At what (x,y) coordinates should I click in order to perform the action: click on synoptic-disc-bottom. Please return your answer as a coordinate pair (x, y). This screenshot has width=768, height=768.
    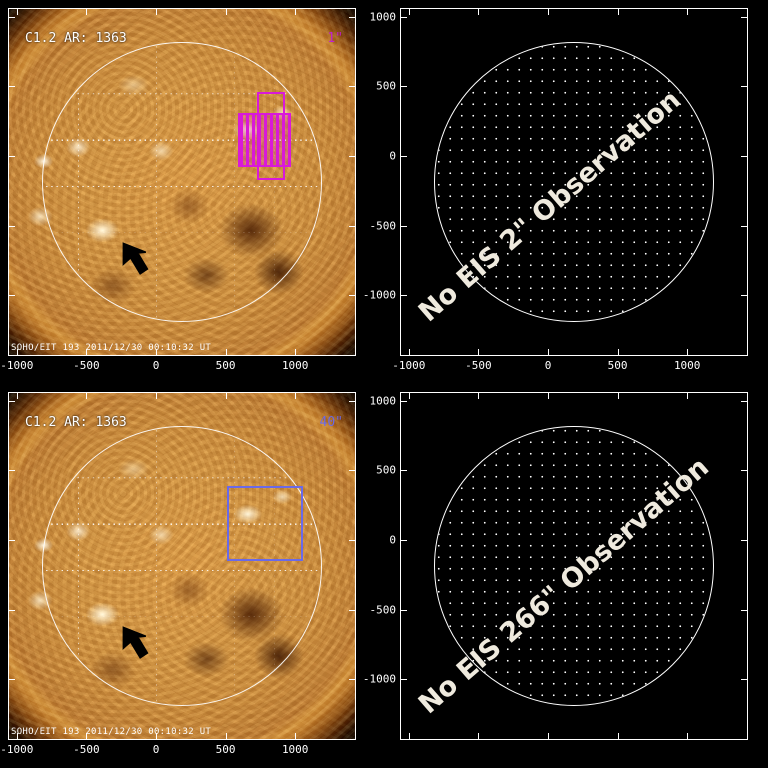
    Looking at the image, I should click on (574, 566).